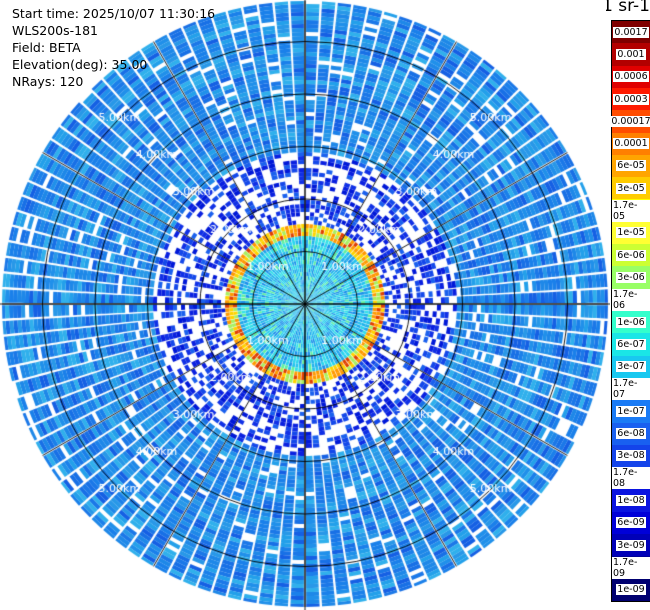 The width and height of the screenshot is (650, 610). I want to click on colorbar-level: 1e-08, so click(631, 500).